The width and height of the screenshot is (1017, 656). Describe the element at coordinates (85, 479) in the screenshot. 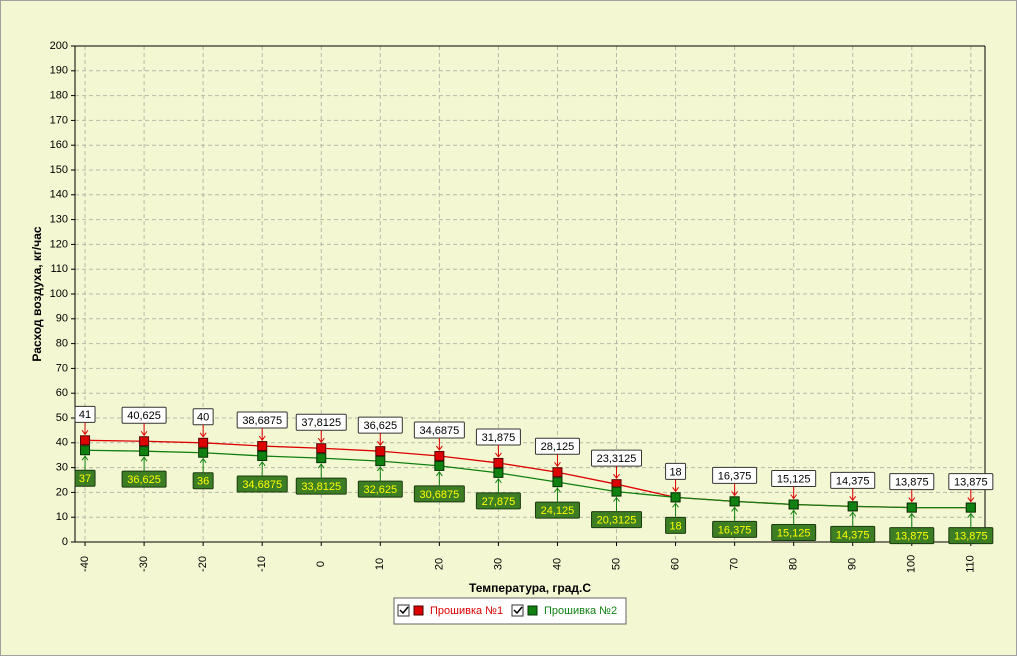

I see `data-label: 37` at that location.